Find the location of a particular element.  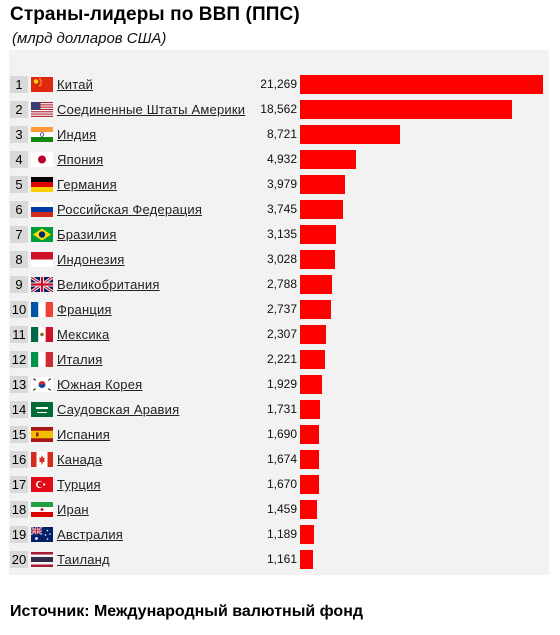

value-label: 3,135 is located at coordinates (281, 234).